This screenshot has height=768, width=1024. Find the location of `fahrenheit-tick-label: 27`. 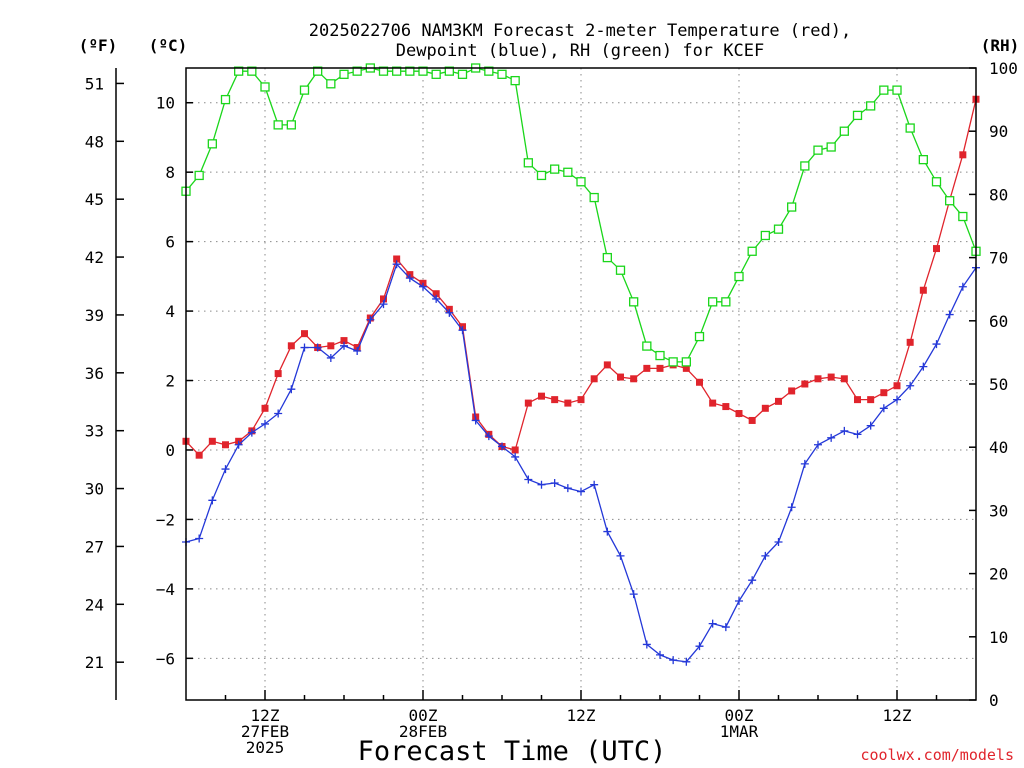

fahrenheit-tick-label: 27 is located at coordinates (94, 546).